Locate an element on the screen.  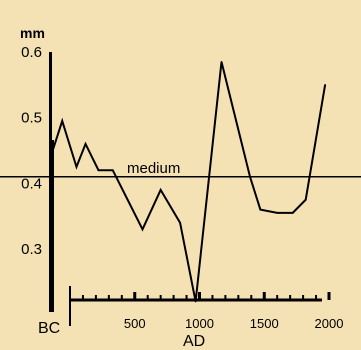
y-tick-label: 0.6 is located at coordinates (31, 52).